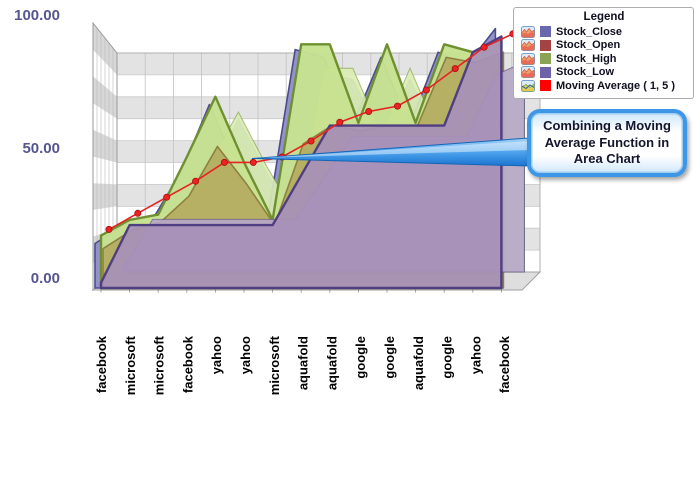 The width and height of the screenshot is (697, 478). Describe the element at coordinates (604, 17) in the screenshot. I see `legend-title: Legend` at that location.